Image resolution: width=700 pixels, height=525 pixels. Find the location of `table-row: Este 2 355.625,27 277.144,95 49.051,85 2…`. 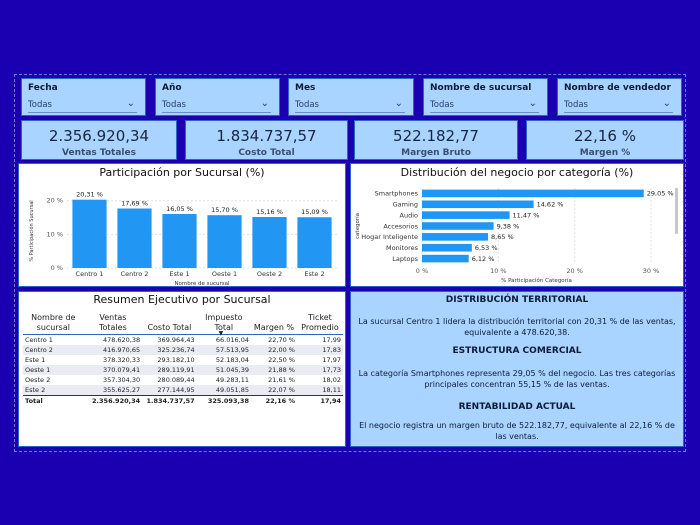

table-row: Este 2 355.625,27 277.144,95 49.051,85 2… is located at coordinates (183, 390).